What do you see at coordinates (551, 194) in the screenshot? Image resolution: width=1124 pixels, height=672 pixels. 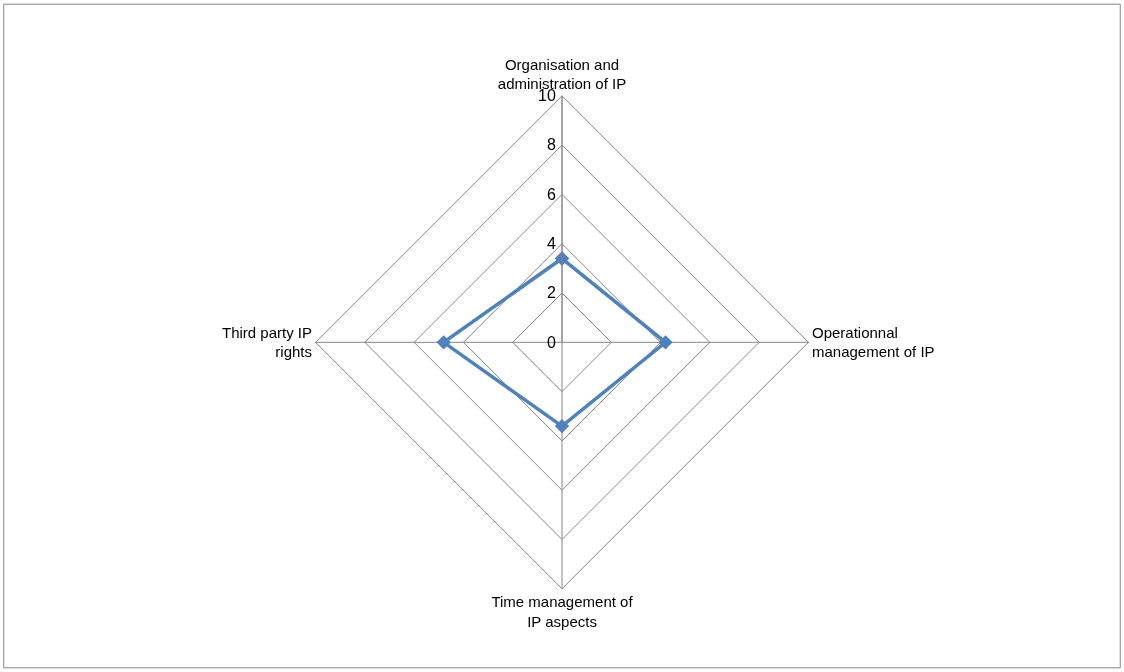 I see `y-tick-label: 6` at bounding box center [551, 194].